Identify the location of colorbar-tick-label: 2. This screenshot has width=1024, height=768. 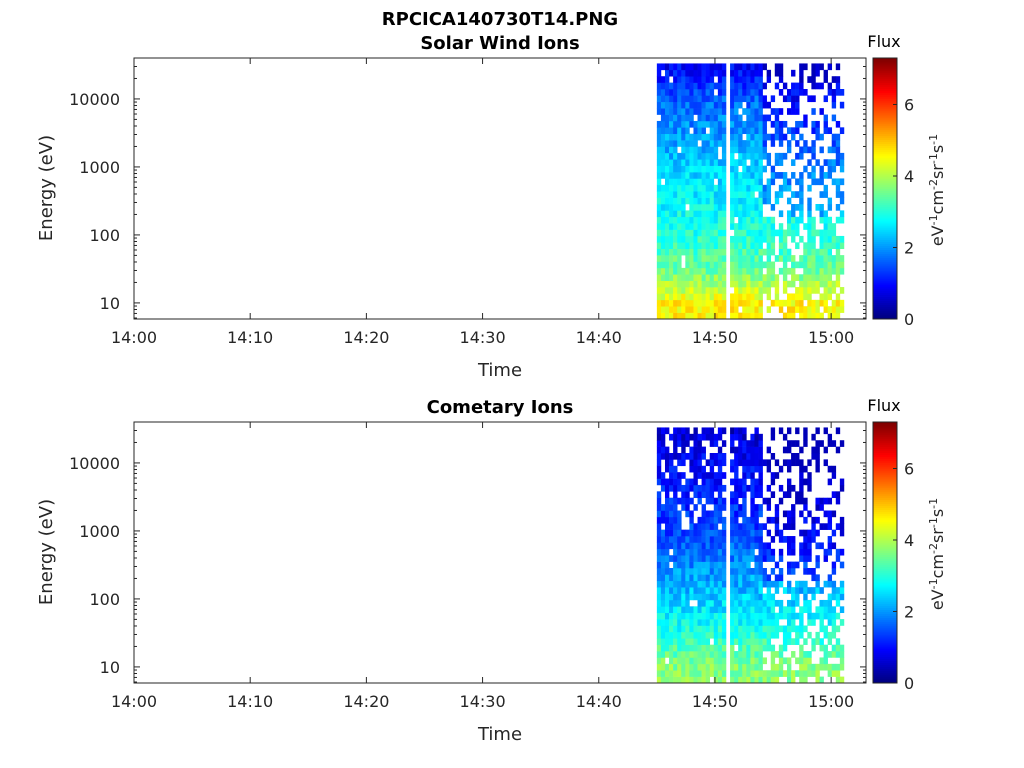
(909, 611).